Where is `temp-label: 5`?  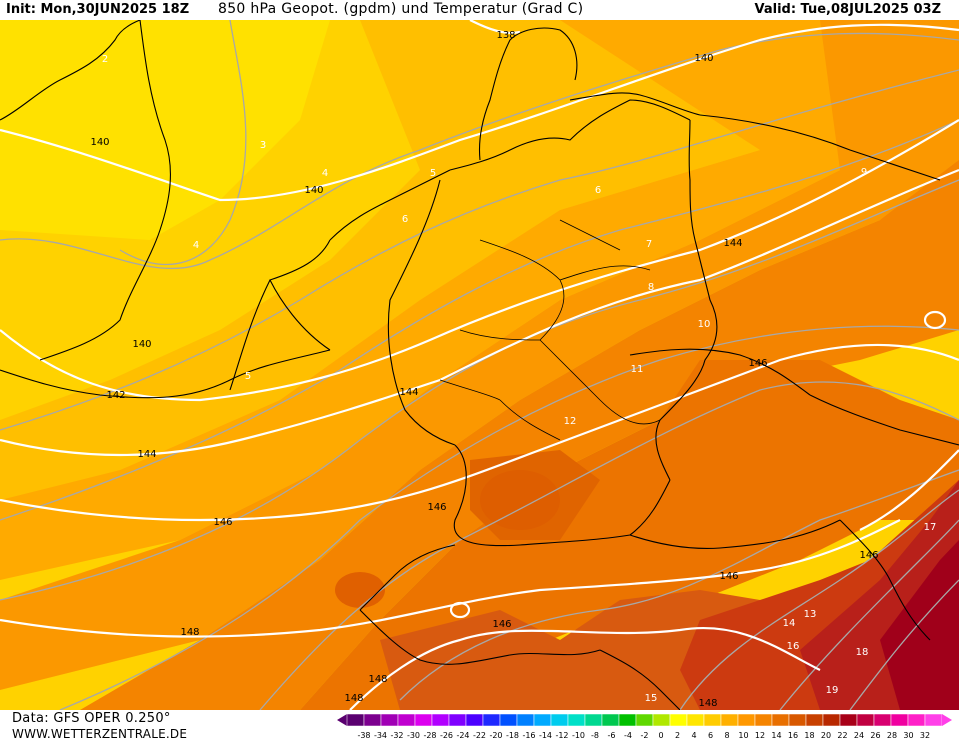
temp-label: 5 is located at coordinates (248, 376).